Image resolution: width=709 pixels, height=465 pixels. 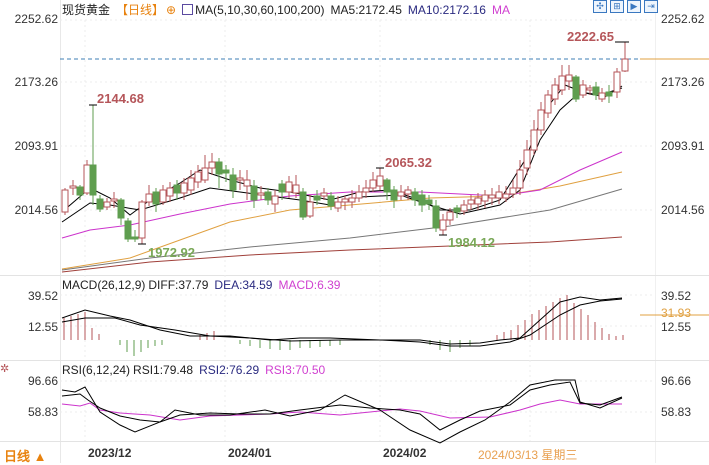 What do you see at coordinates (683, 210) in the screenshot?
I see `price-axis-right-3: 2014.56` at bounding box center [683, 210].